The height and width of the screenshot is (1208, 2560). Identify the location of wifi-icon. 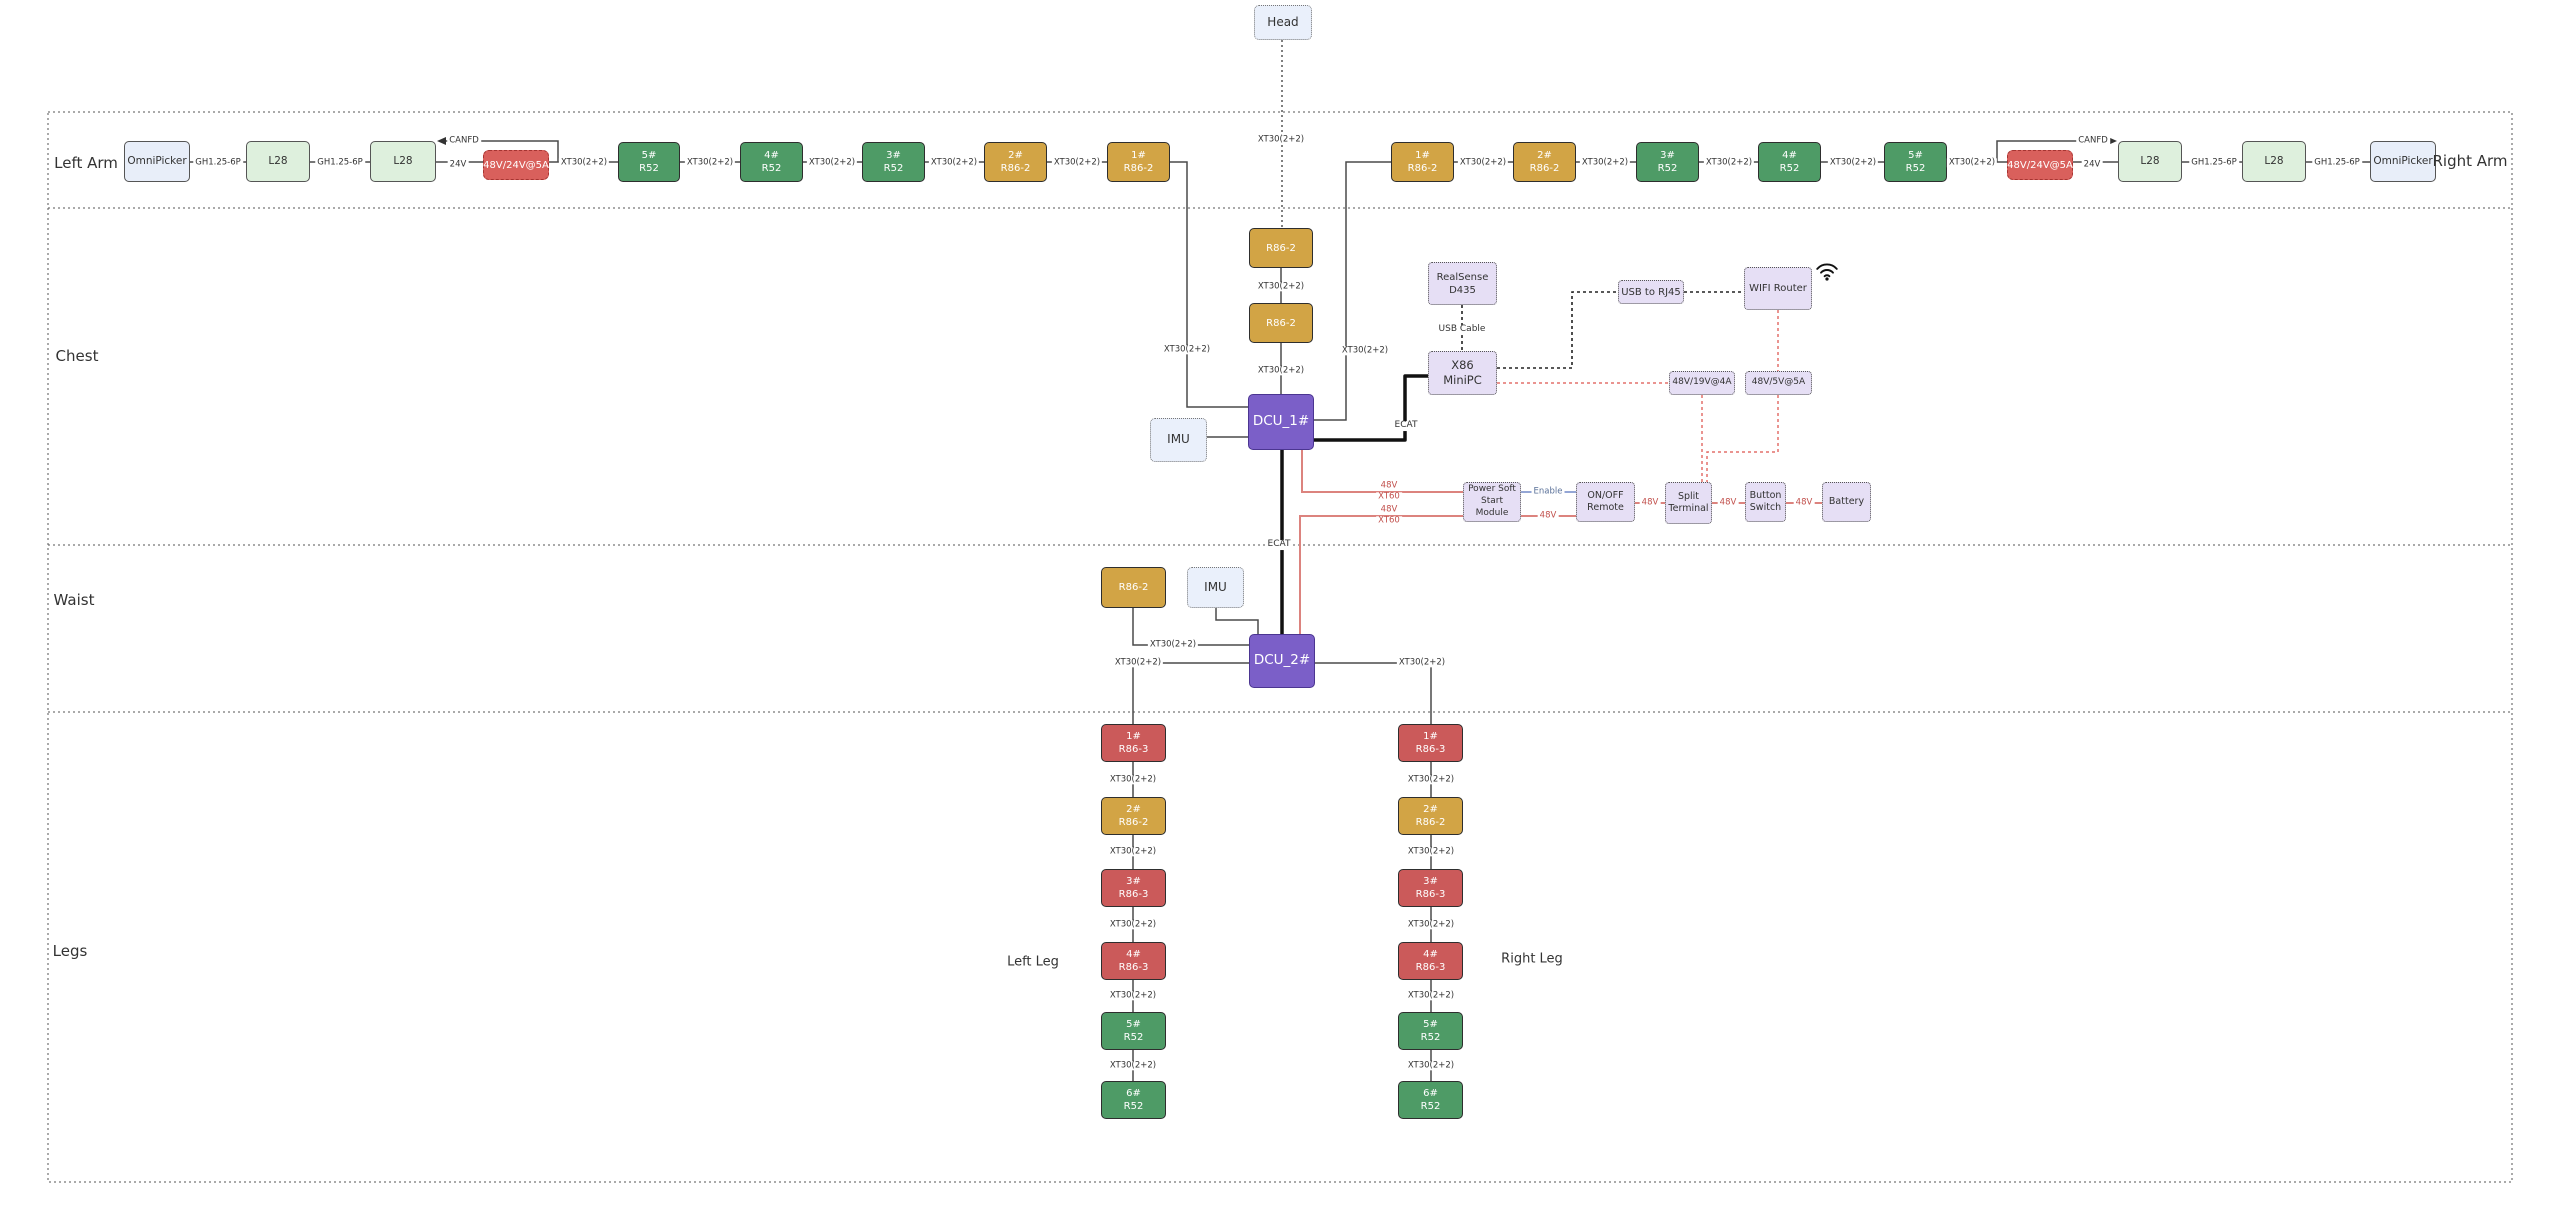
(1827, 272).